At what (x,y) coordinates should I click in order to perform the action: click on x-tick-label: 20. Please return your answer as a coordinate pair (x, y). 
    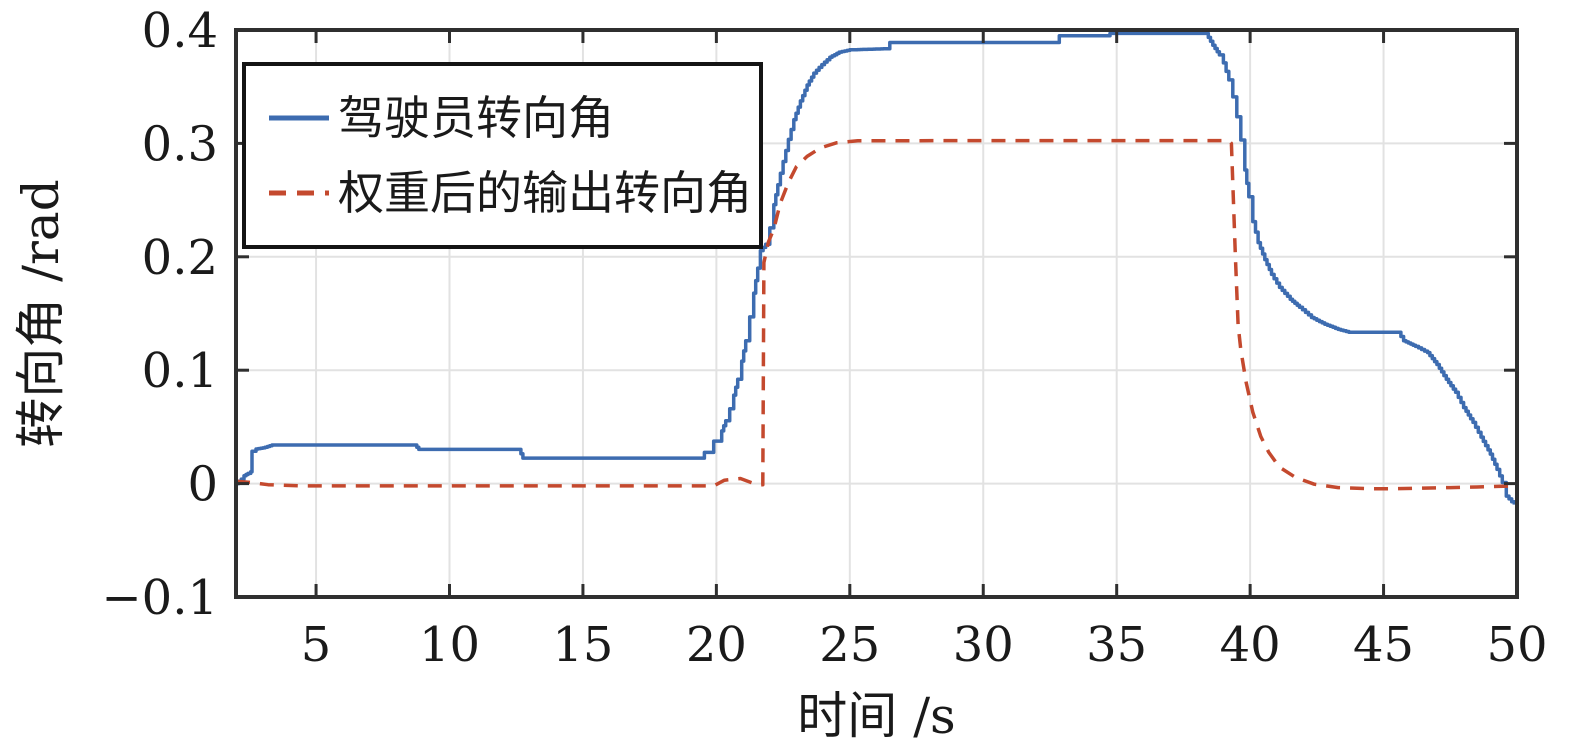
    Looking at the image, I should click on (716, 645).